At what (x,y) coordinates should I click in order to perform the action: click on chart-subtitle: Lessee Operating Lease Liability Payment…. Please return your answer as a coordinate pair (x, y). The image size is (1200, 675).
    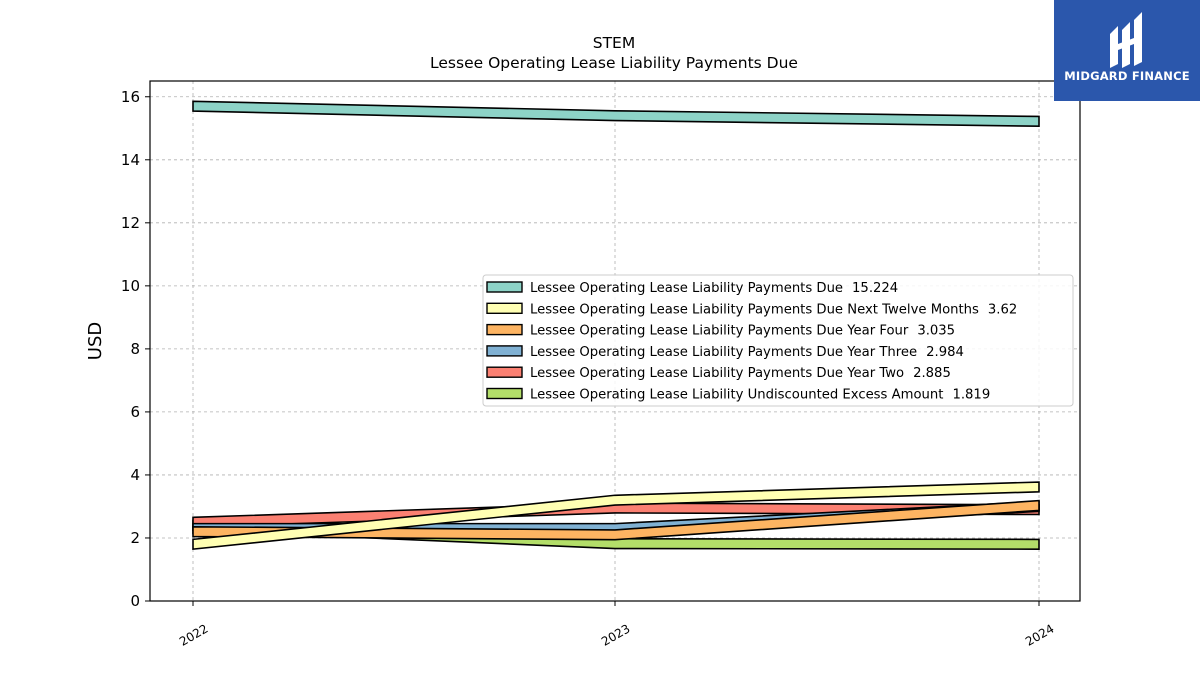
    Looking at the image, I should click on (614, 63).